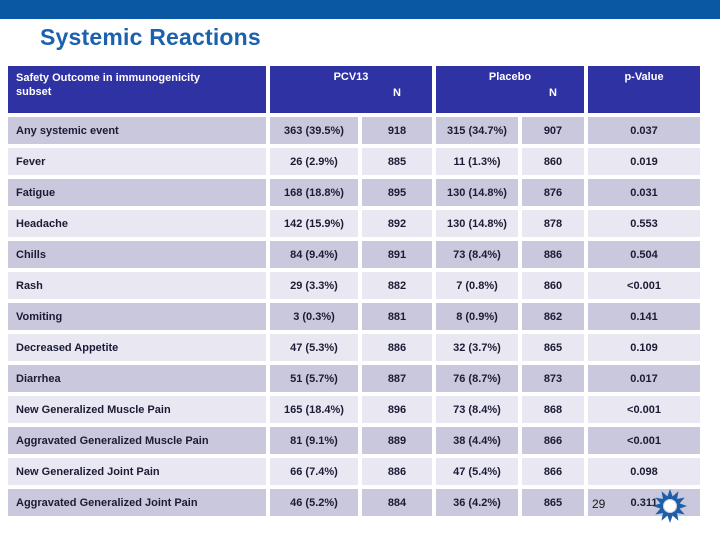 This screenshot has height=540, width=720. What do you see at coordinates (397, 285) in the screenshot?
I see `pcv13-n-cell: 882` at bounding box center [397, 285].